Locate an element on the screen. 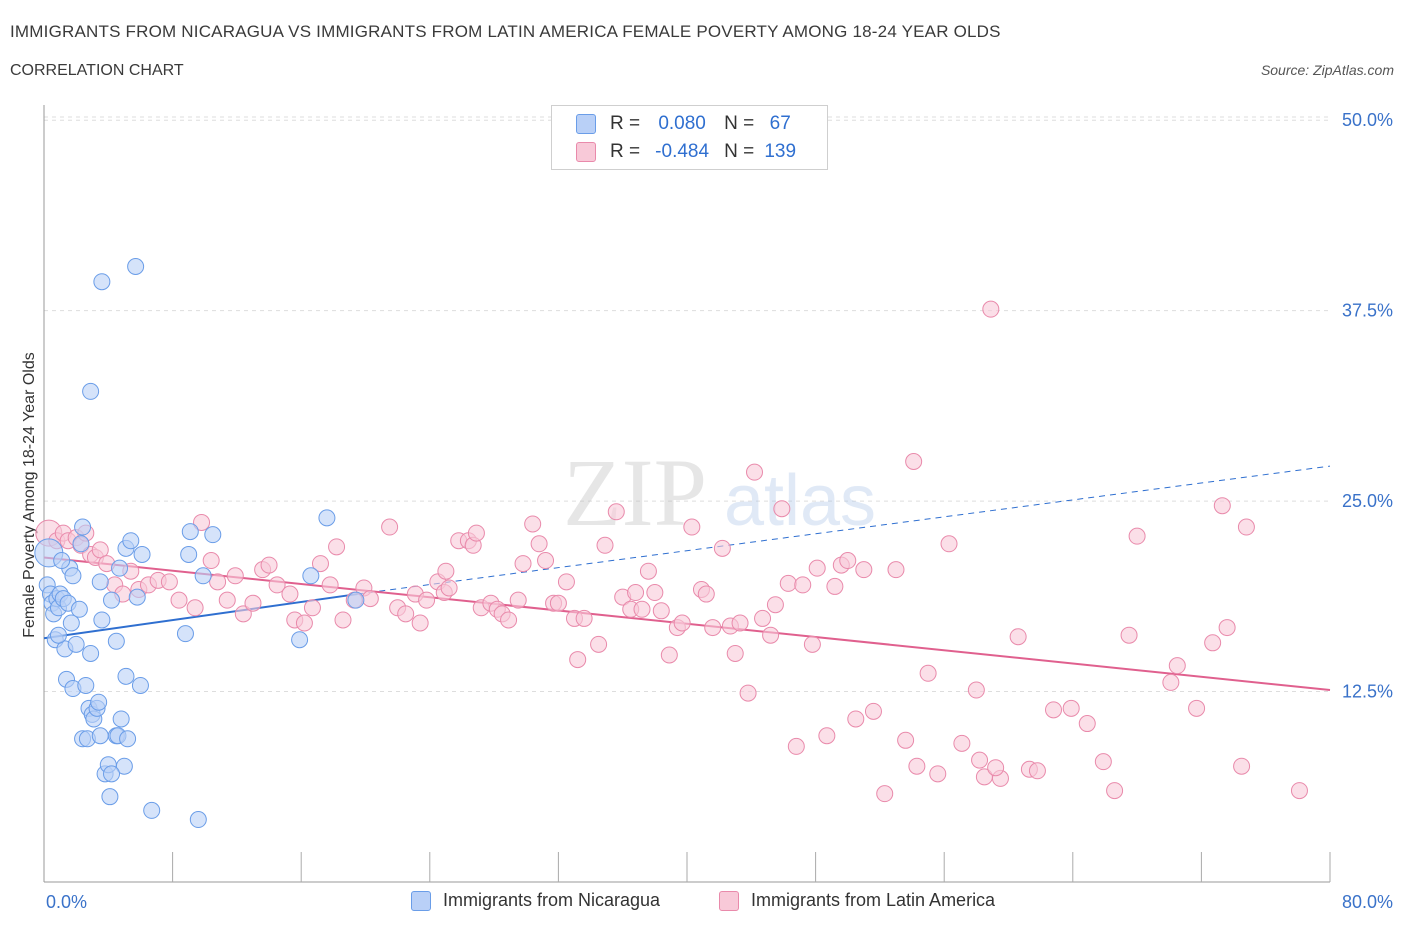 The width and height of the screenshot is (1406, 930). trend-line-nicaragua-extrapolated is located at coordinates (844, 530).